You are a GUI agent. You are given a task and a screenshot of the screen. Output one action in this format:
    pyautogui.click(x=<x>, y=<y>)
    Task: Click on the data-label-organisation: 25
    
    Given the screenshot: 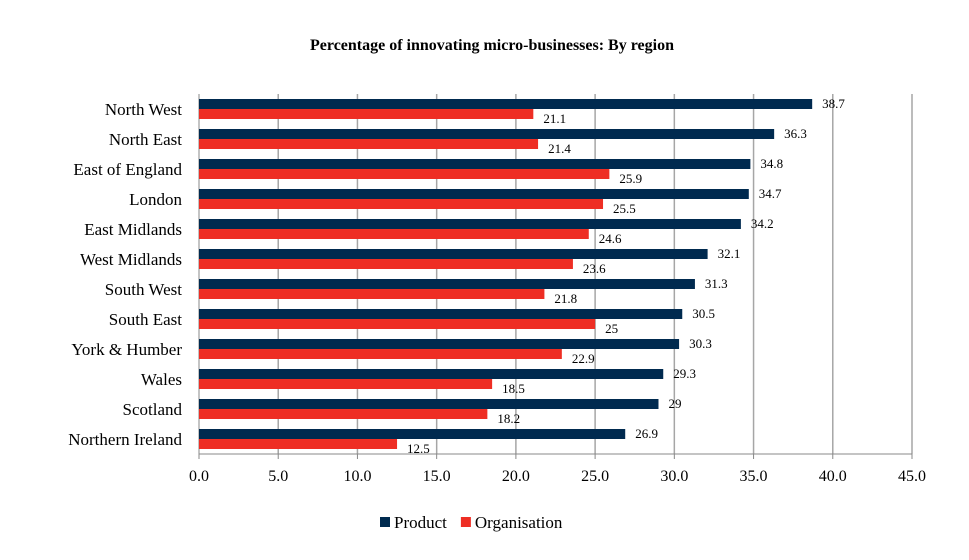 What is the action you would take?
    pyautogui.click(x=611, y=328)
    